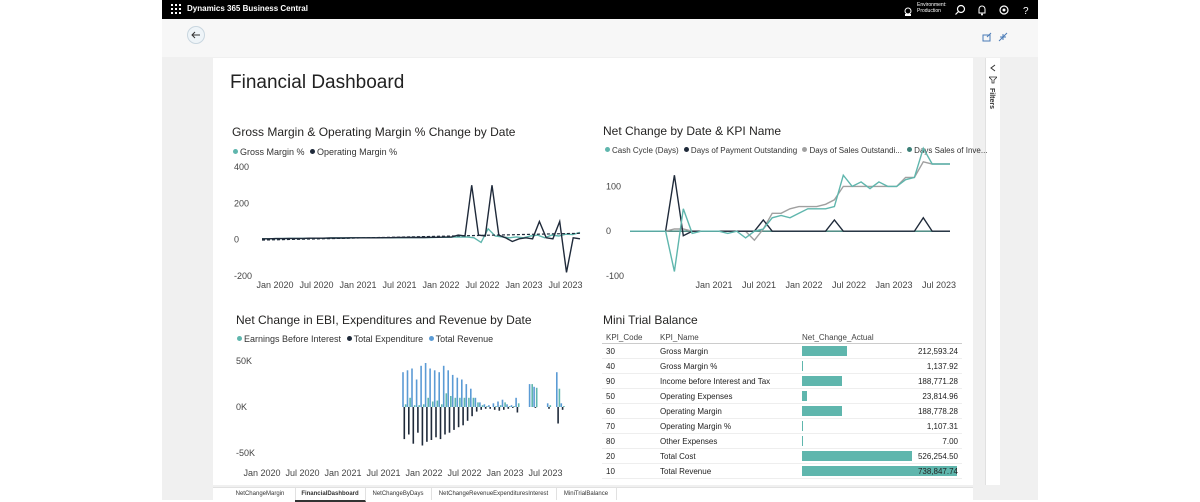 This screenshot has height=502, width=1200. Describe the element at coordinates (624, 337) in the screenshot. I see `header-kpi-code: KPI_Code` at that location.